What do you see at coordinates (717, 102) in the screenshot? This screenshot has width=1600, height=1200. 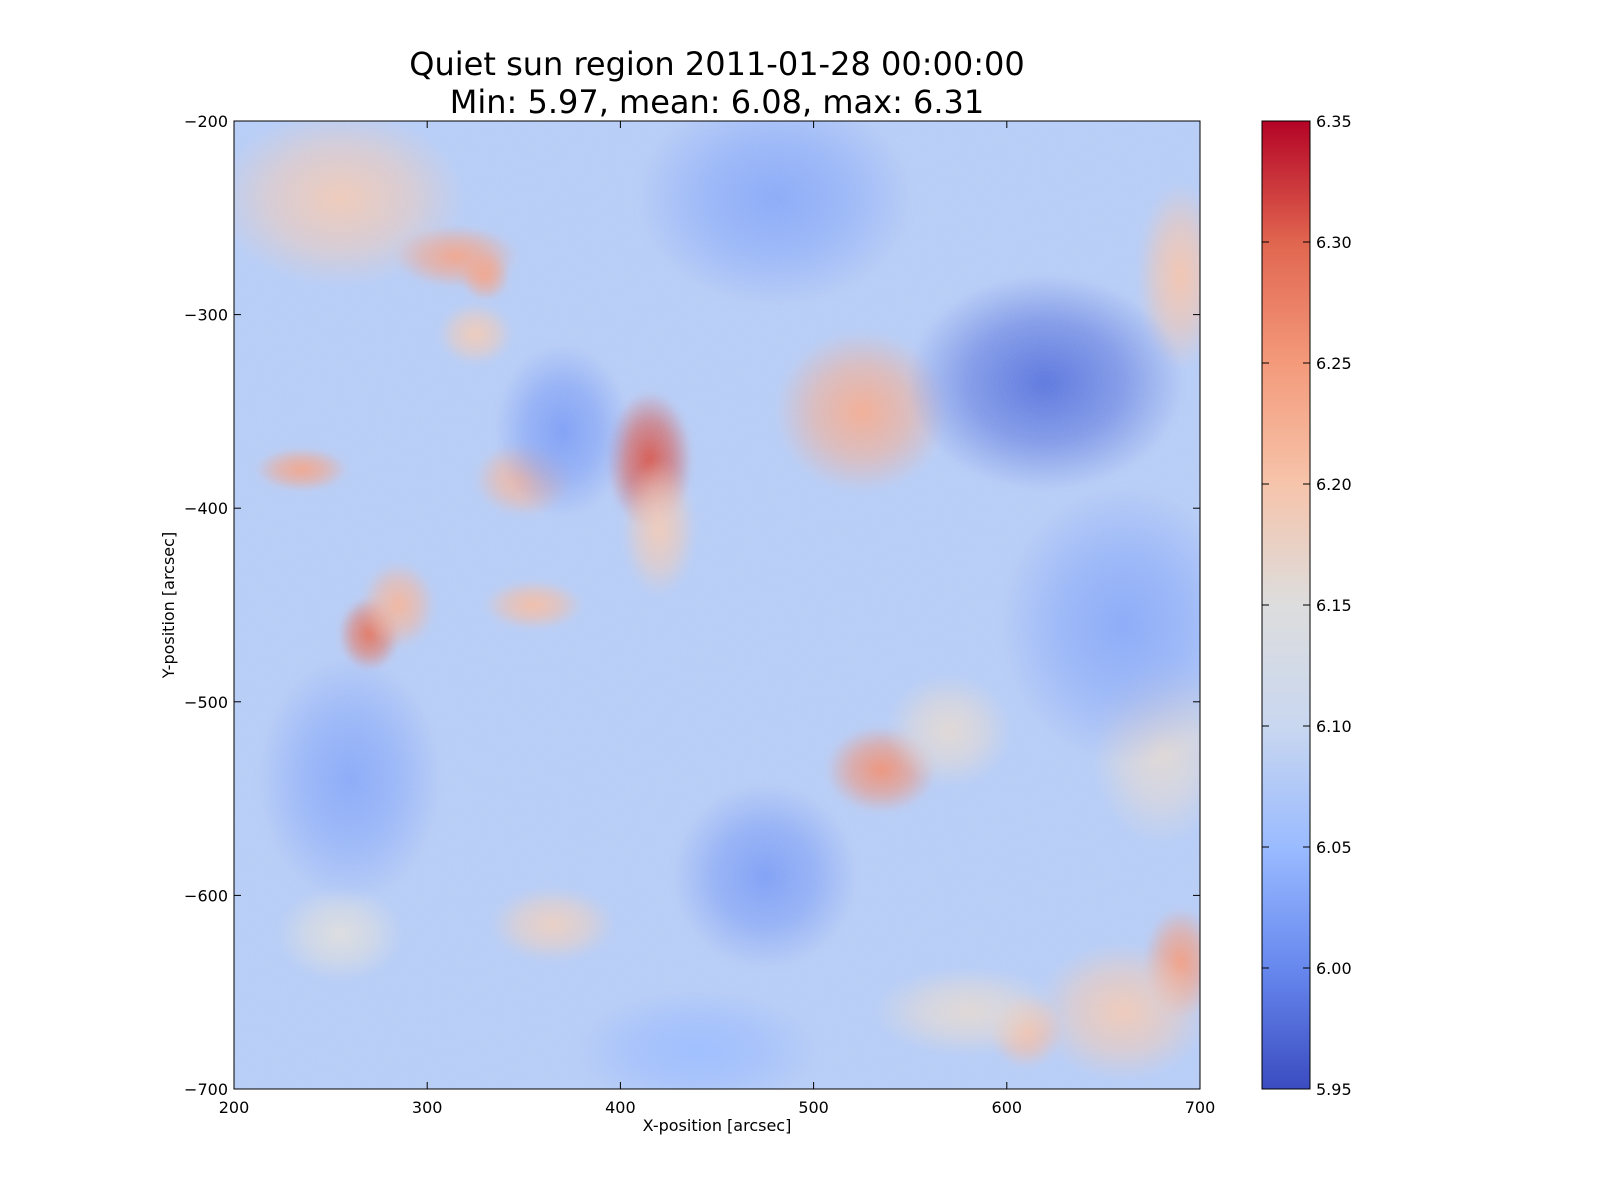 I see `chart-title-line2: Min: 5.97, mean: 6.08, max: 6.31` at bounding box center [717, 102].